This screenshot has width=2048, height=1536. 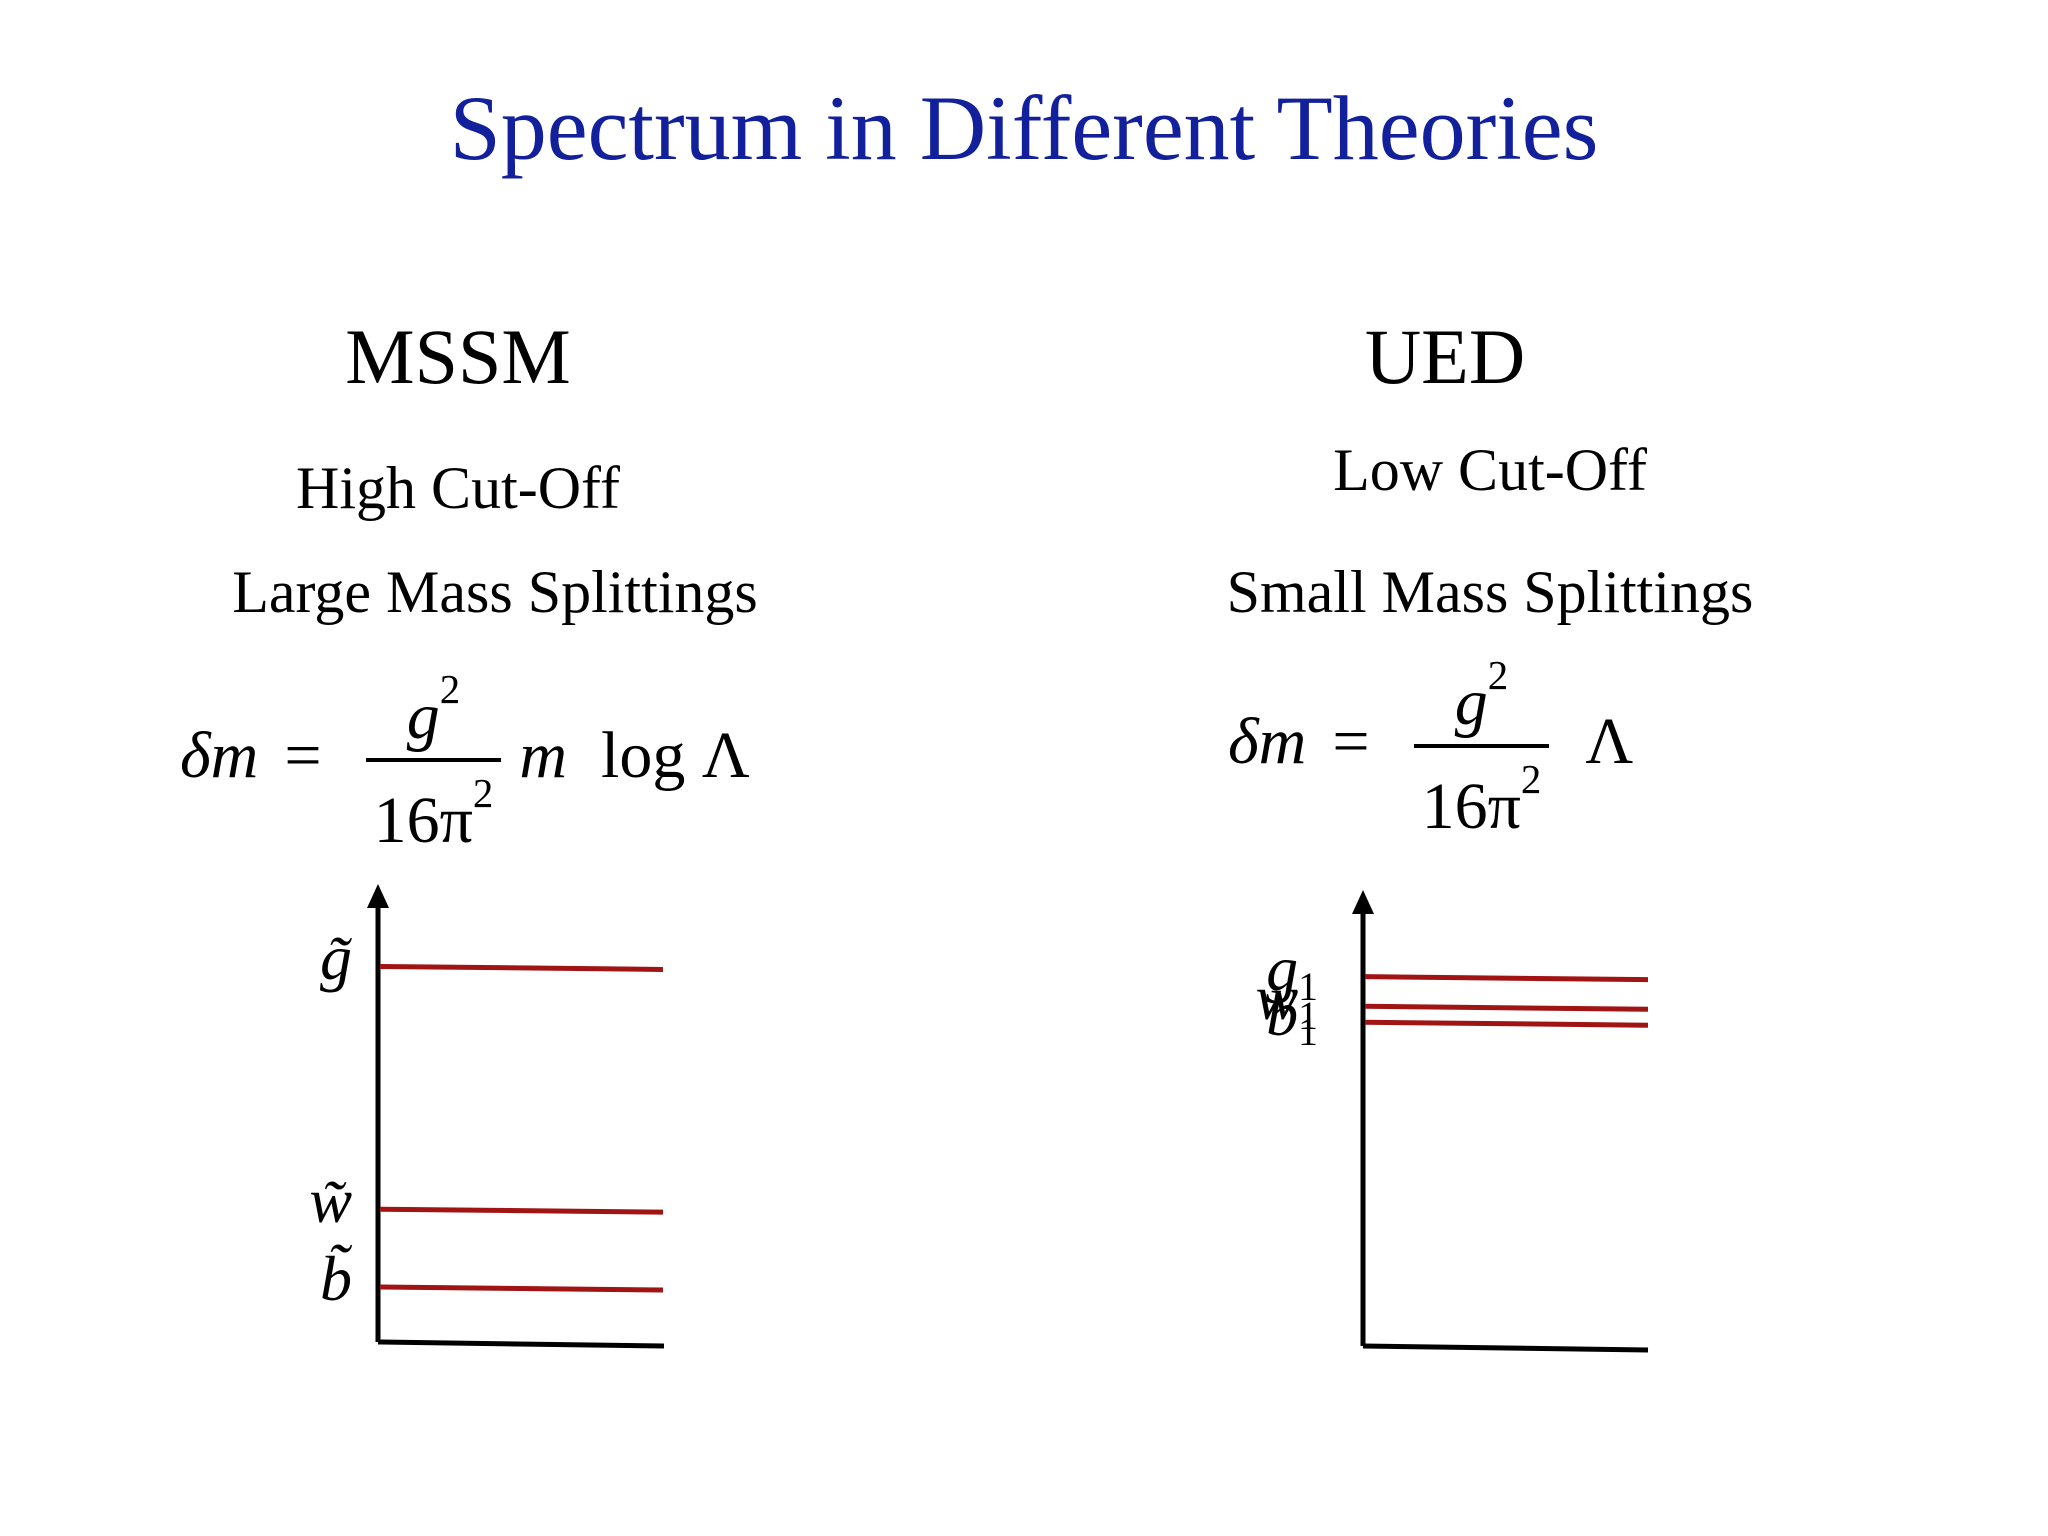 What do you see at coordinates (458, 356) in the screenshot?
I see `mssm-heading: MSSM` at bounding box center [458, 356].